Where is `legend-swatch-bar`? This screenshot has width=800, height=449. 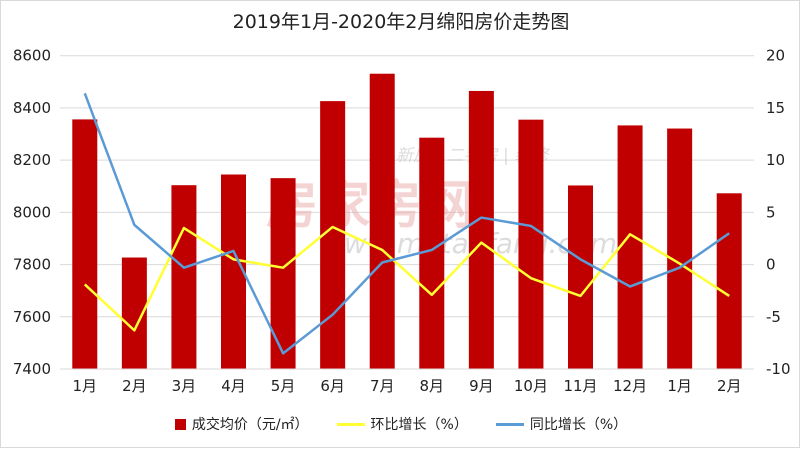 legend-swatch-bar is located at coordinates (180, 424).